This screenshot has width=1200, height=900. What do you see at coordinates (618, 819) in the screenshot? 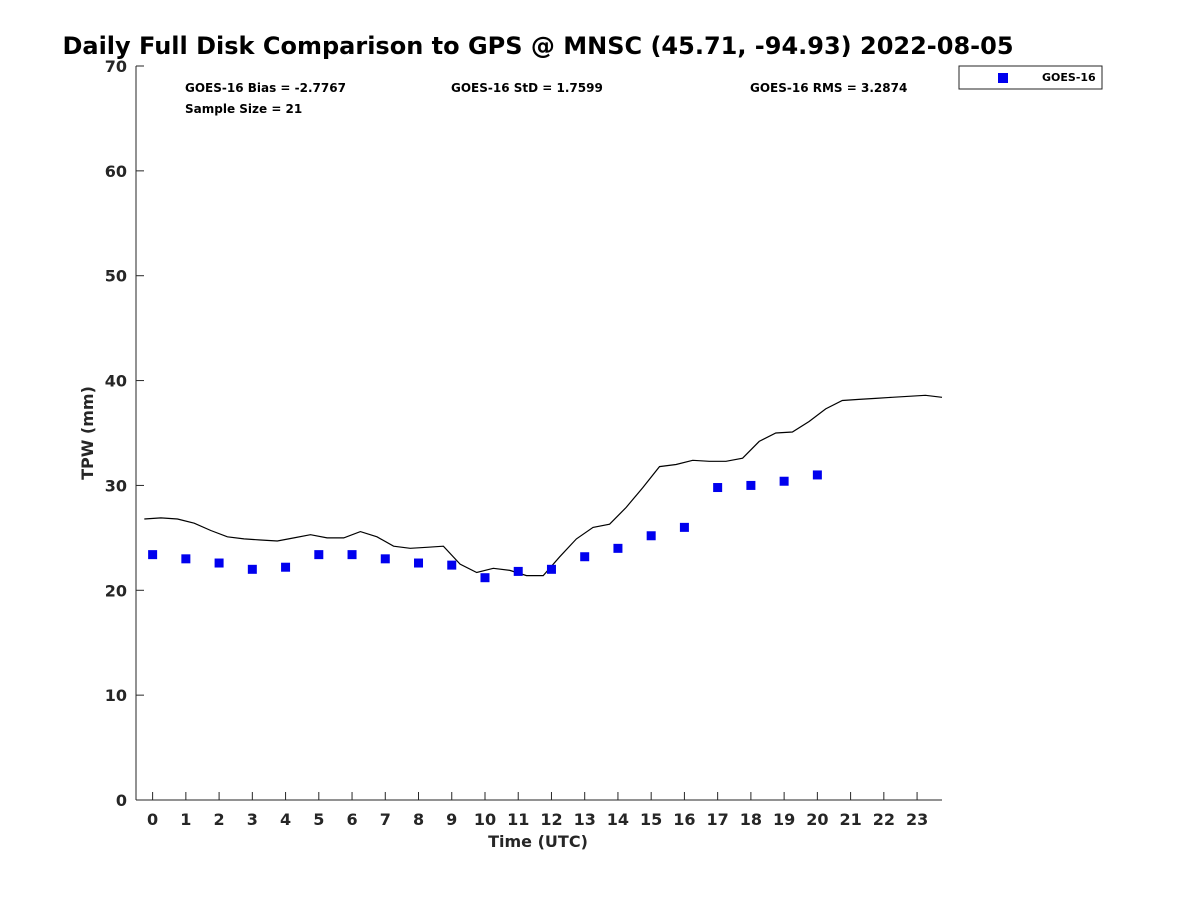
I see `x-tick-label: 14` at bounding box center [618, 819].